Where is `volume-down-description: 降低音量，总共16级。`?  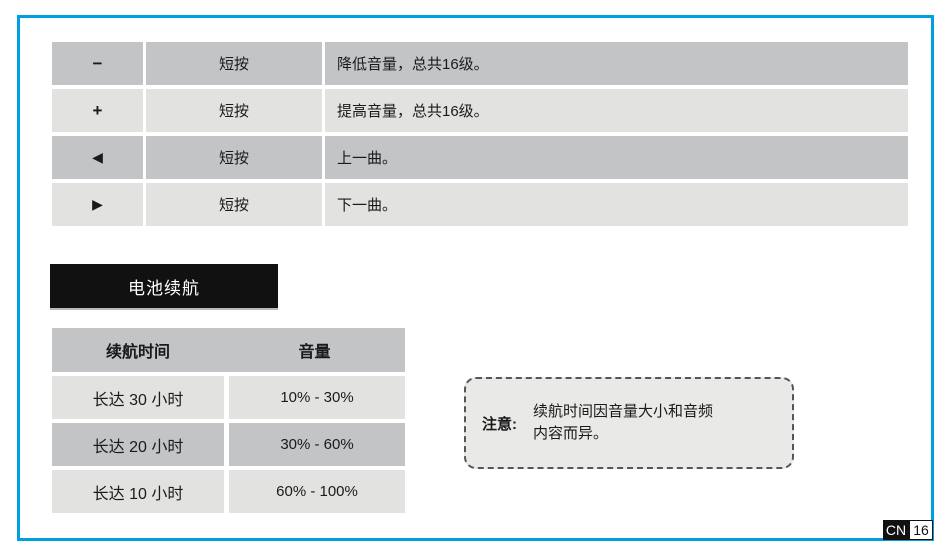
volume-down-description: 降低音量，总共16级。 is located at coordinates (616, 63).